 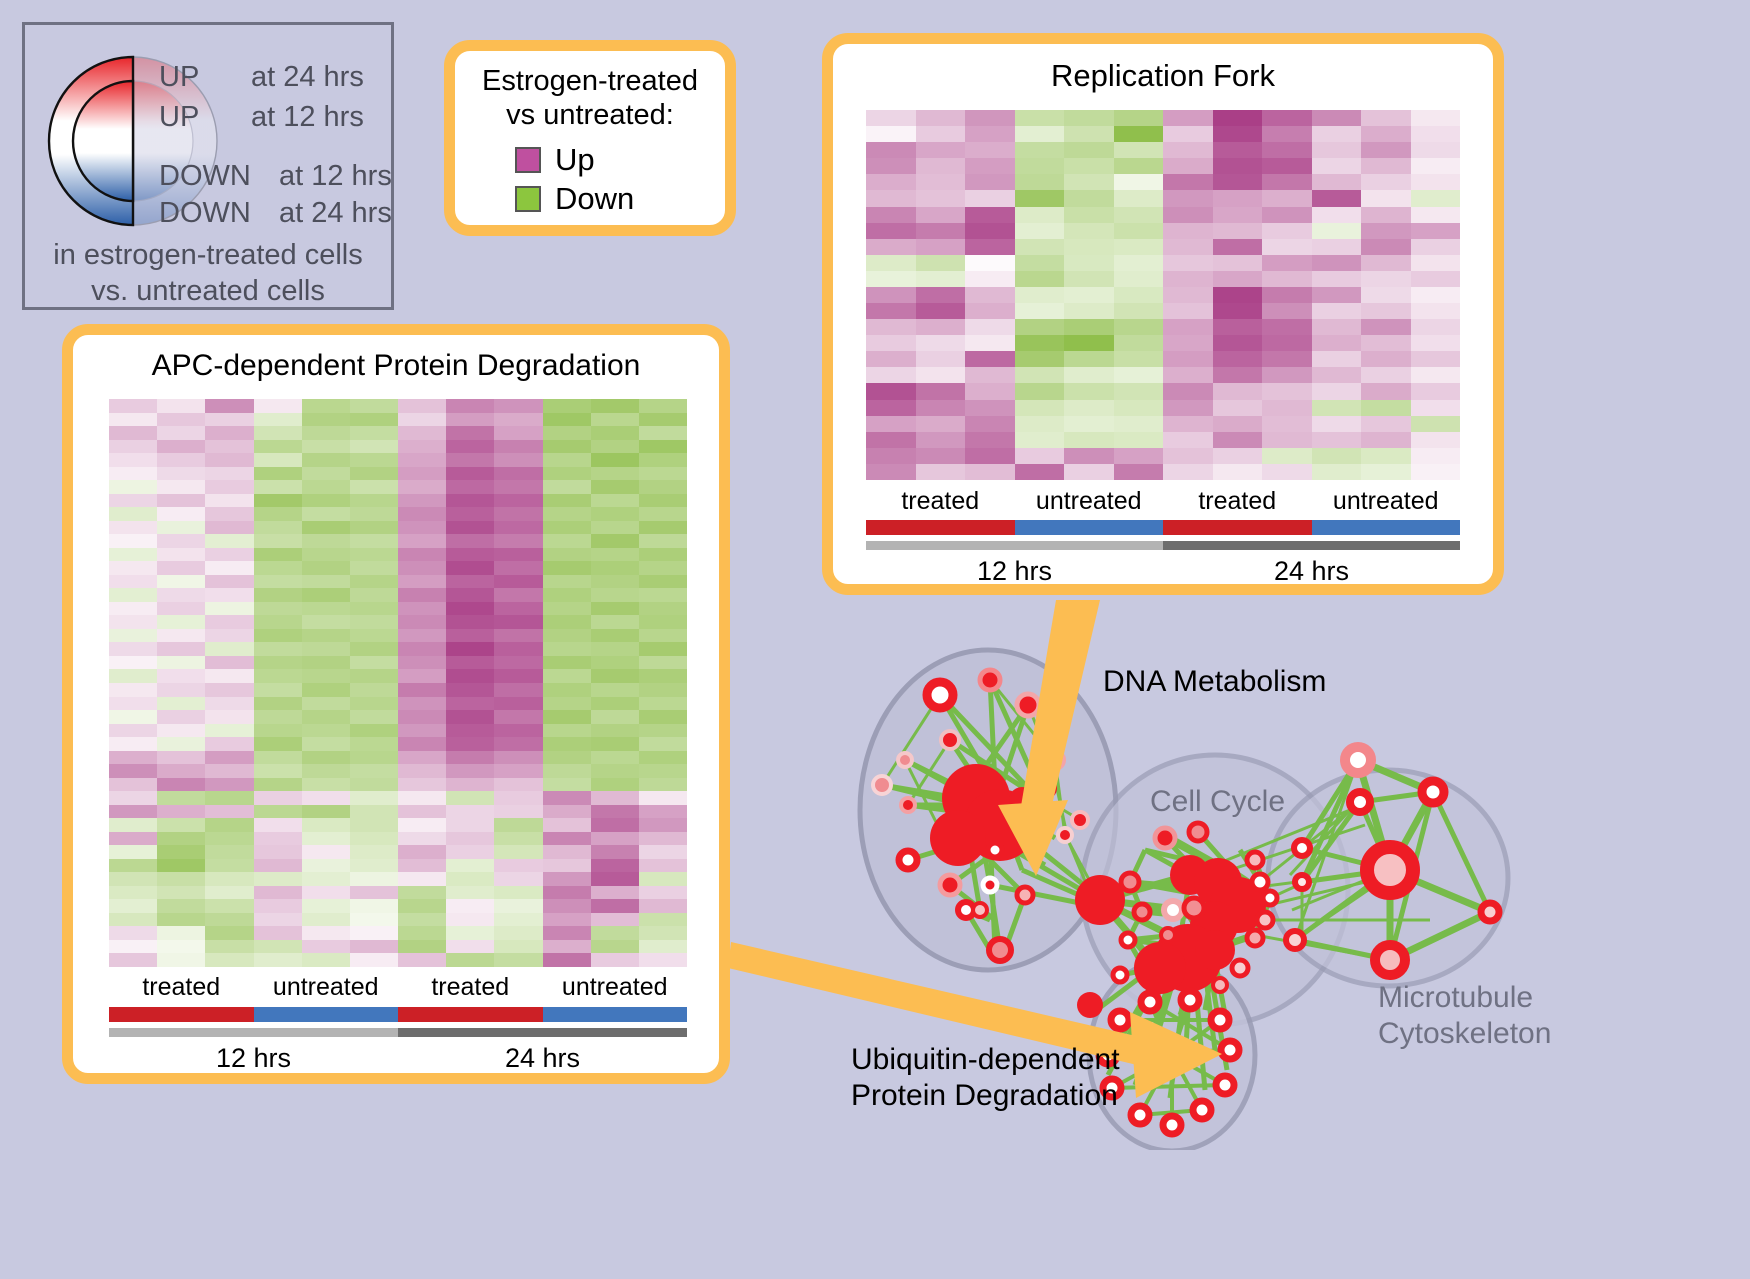 I want to click on legend-footer-line1: in estrogen-treated cells, so click(x=208, y=255).